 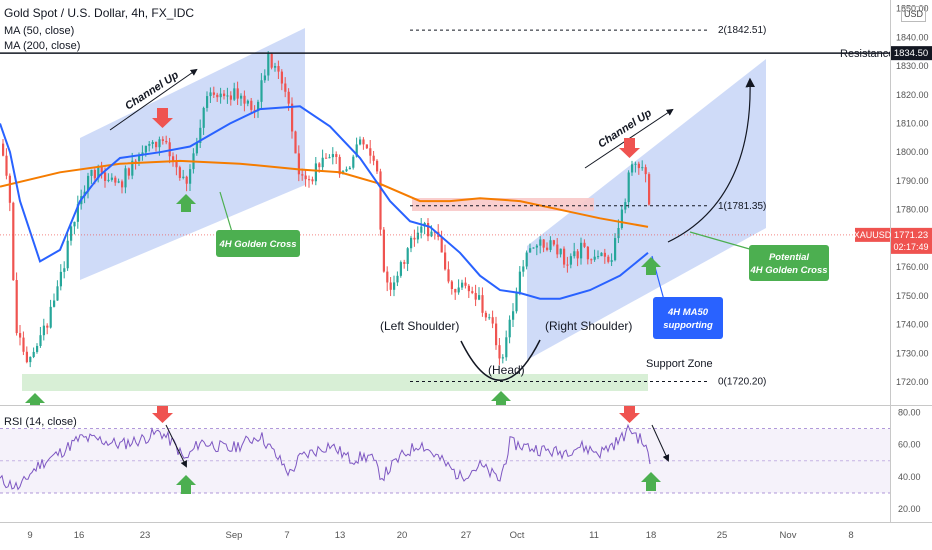 What do you see at coordinates (912, 382) in the screenshot?
I see `price-tick-label: 1720.00` at bounding box center [912, 382].